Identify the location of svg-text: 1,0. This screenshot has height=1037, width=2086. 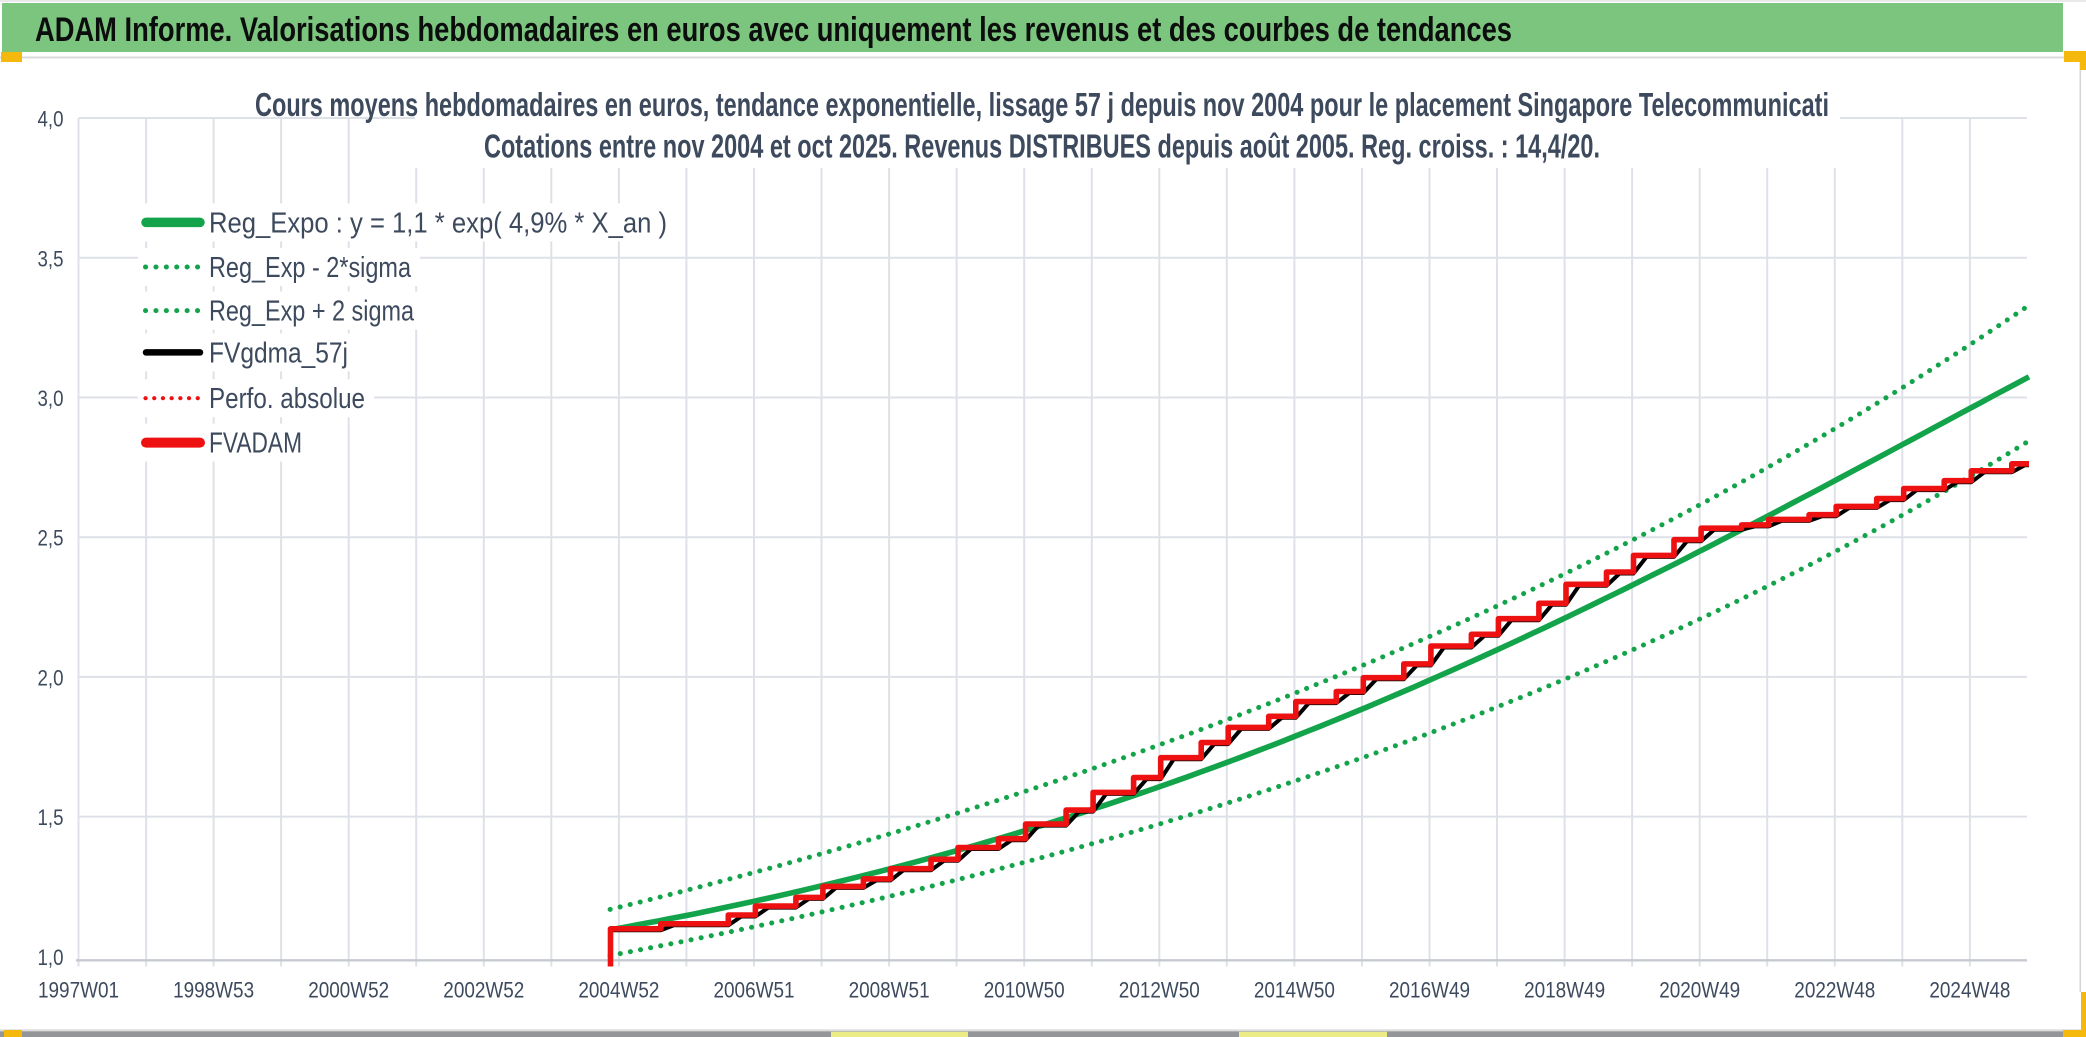
(51, 957).